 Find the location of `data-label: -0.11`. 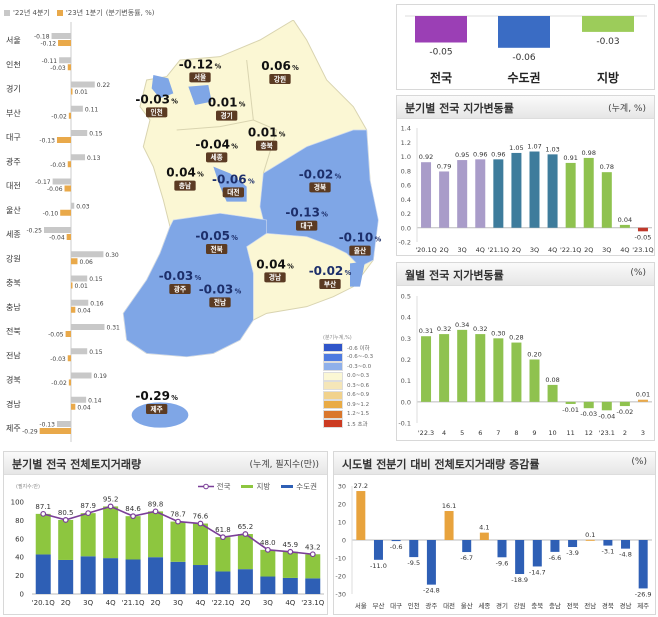

data-label: -0.11 is located at coordinates (50, 61).